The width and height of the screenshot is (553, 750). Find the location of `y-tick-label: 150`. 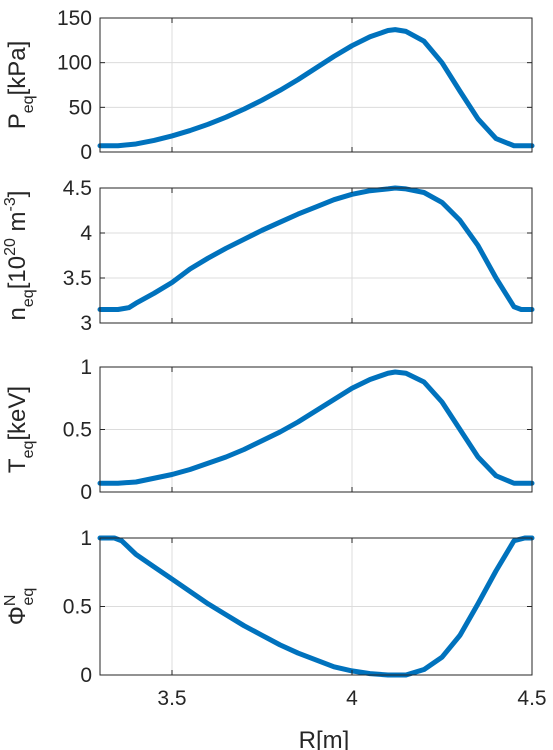

y-tick-label: 150 is located at coordinates (74, 18).